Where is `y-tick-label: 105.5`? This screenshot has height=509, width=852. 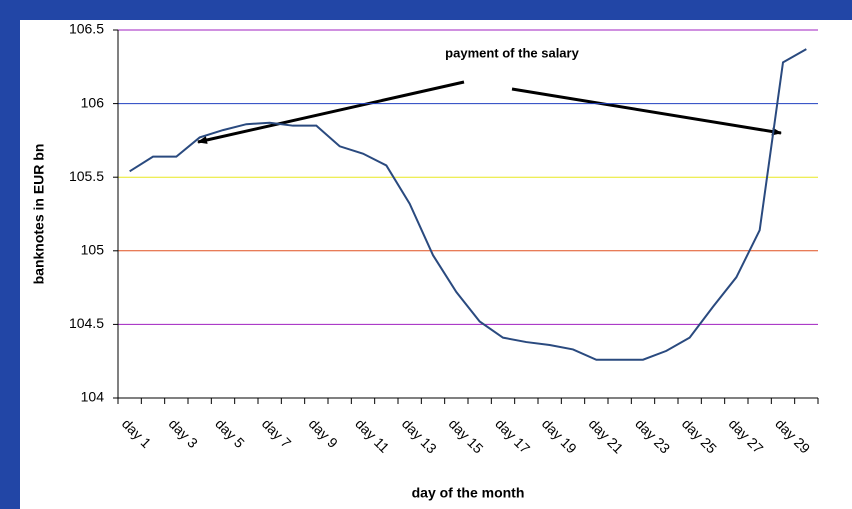 y-tick-label: 105.5 is located at coordinates (86, 176).